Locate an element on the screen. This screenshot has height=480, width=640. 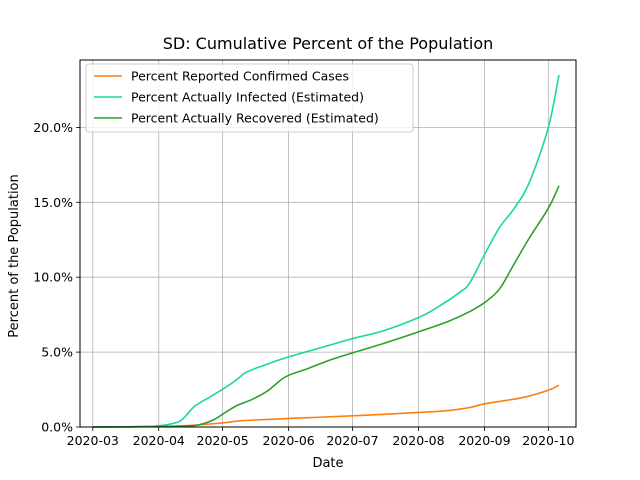
x-tick-label: 2020-10 is located at coordinates (548, 440).